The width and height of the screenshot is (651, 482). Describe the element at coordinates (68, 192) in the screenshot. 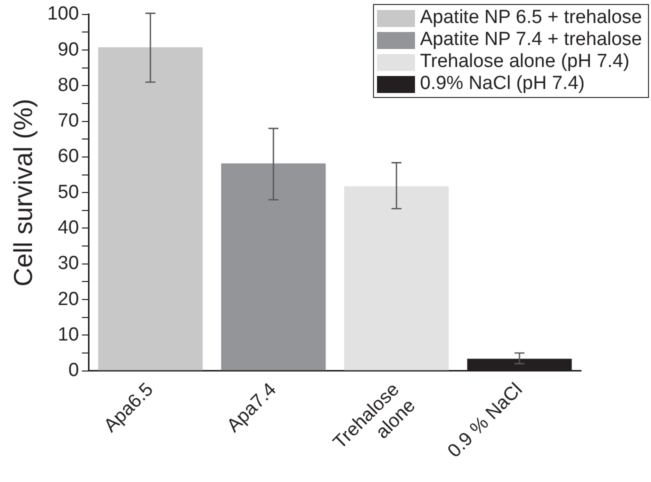

I see `y-tick-label: 50` at that location.